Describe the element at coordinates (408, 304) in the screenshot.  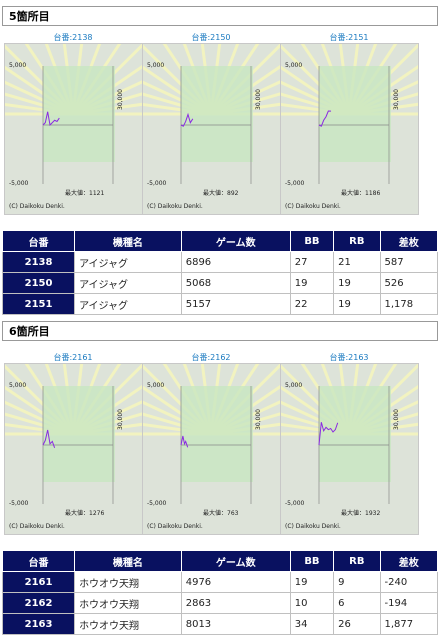
I see `table-cell: 1,178` at that location.